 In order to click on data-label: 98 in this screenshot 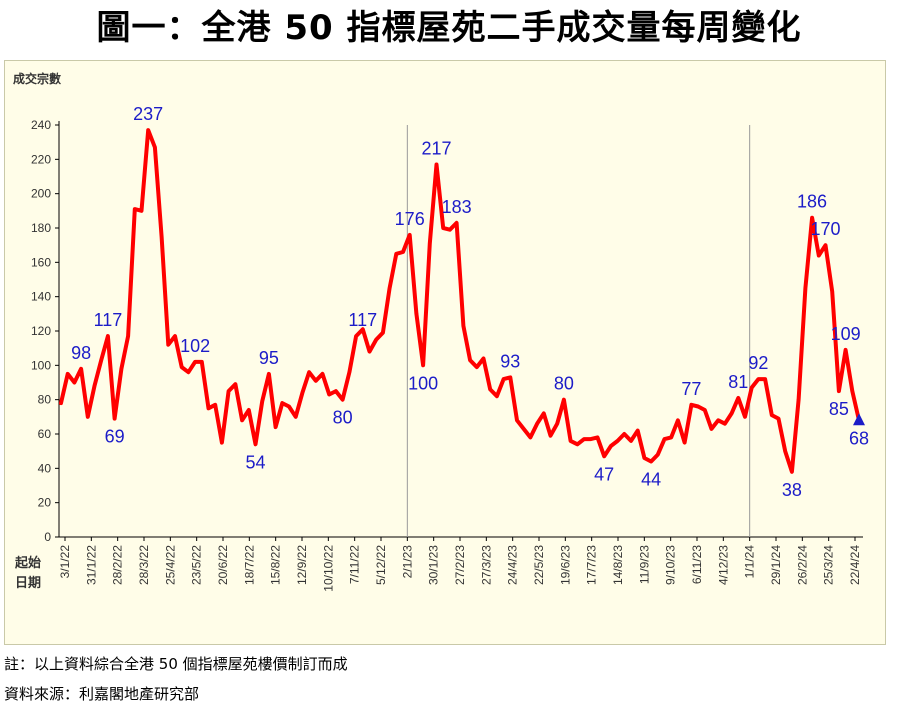, I will do `click(81, 353)`.